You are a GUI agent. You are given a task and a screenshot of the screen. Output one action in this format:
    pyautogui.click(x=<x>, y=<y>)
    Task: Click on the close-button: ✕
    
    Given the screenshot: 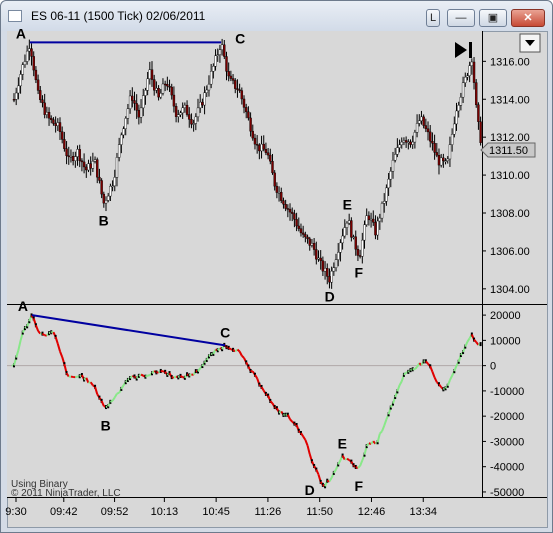 What is the action you would take?
    pyautogui.click(x=528, y=18)
    